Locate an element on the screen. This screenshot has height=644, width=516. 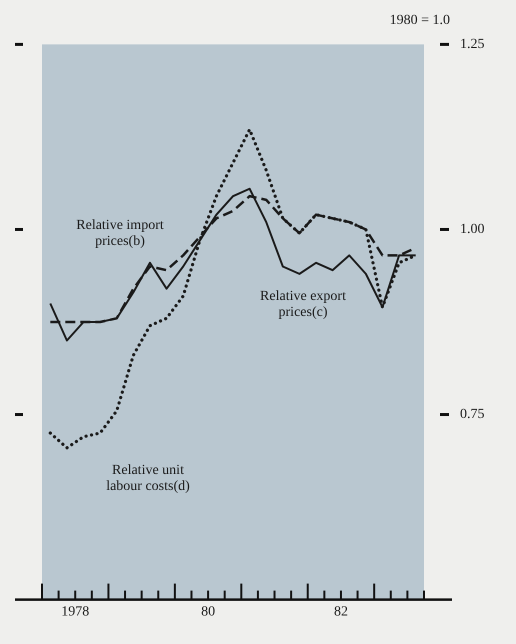
y-tick-label: 0.75 is located at coordinates (472, 414).